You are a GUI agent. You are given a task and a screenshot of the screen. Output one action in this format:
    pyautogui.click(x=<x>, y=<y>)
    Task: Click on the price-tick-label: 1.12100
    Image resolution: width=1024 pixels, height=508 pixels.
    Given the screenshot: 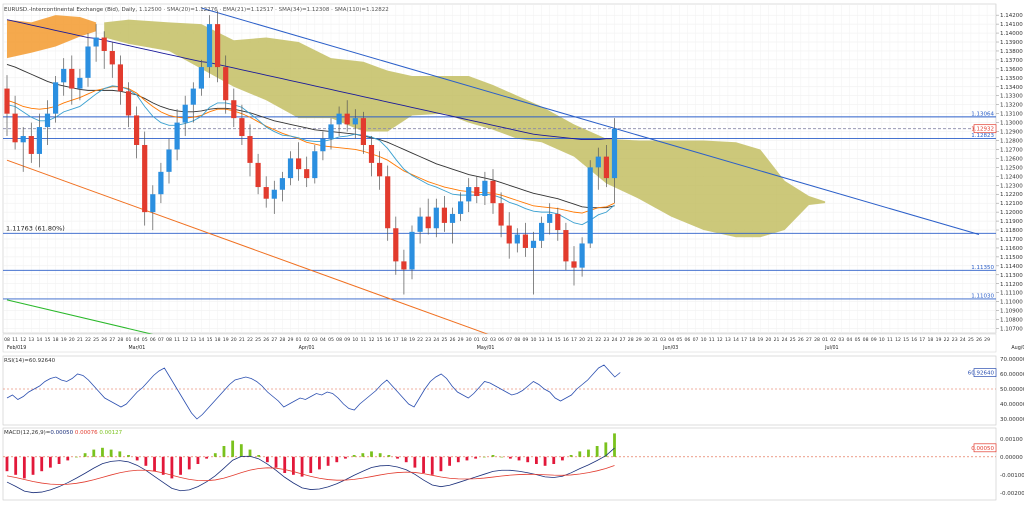 What is the action you would take?
    pyautogui.click(x=1011, y=204)
    